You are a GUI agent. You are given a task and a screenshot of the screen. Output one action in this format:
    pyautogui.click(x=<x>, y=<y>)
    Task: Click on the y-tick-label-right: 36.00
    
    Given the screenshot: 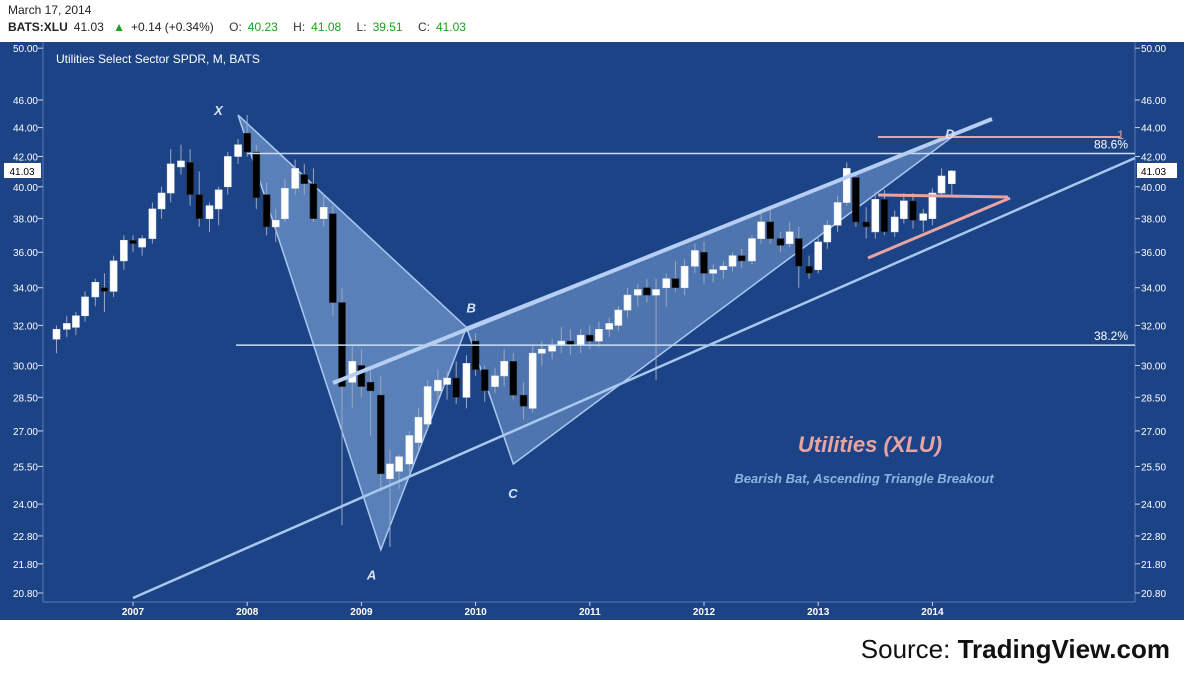 What is the action you would take?
    pyautogui.click(x=1153, y=253)
    